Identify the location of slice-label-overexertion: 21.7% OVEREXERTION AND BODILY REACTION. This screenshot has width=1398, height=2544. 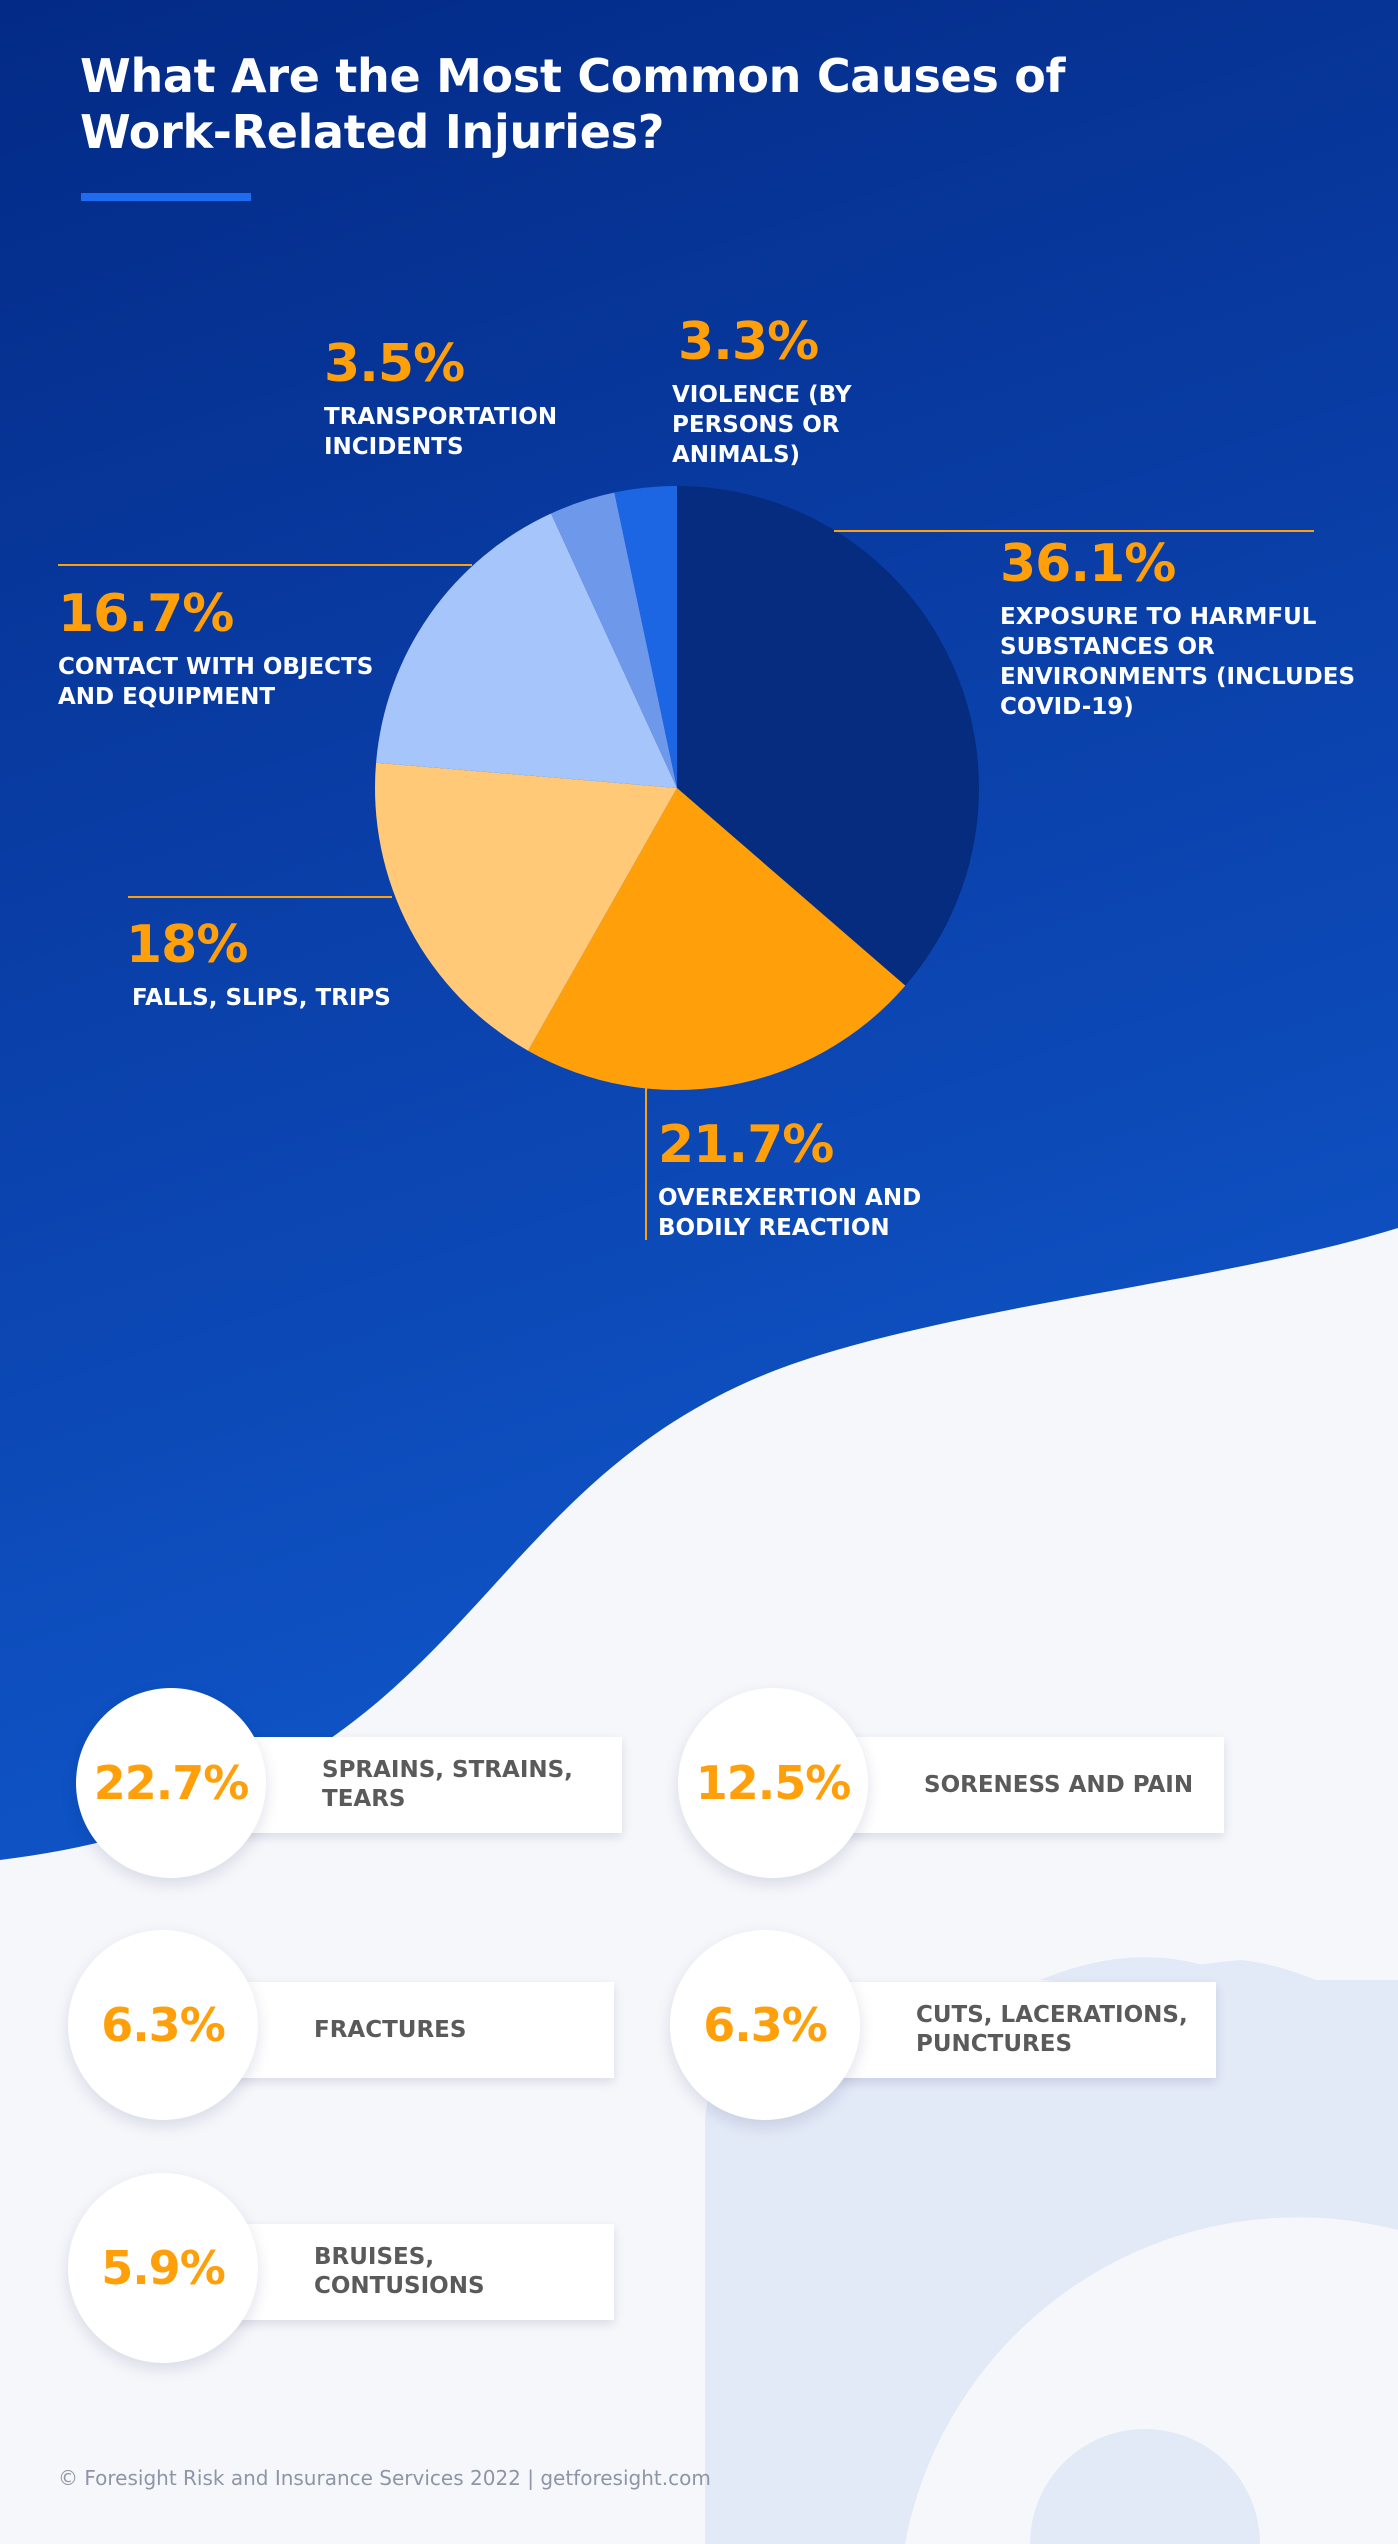
(803, 1179).